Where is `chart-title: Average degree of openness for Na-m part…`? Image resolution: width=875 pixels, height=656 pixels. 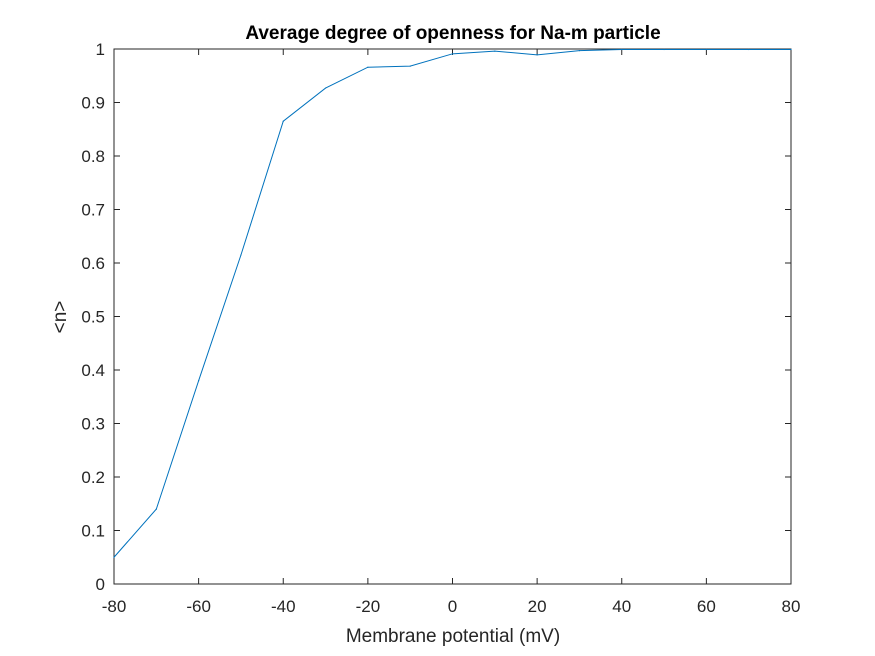 chart-title: Average degree of openness for Na-m part… is located at coordinates (452, 33).